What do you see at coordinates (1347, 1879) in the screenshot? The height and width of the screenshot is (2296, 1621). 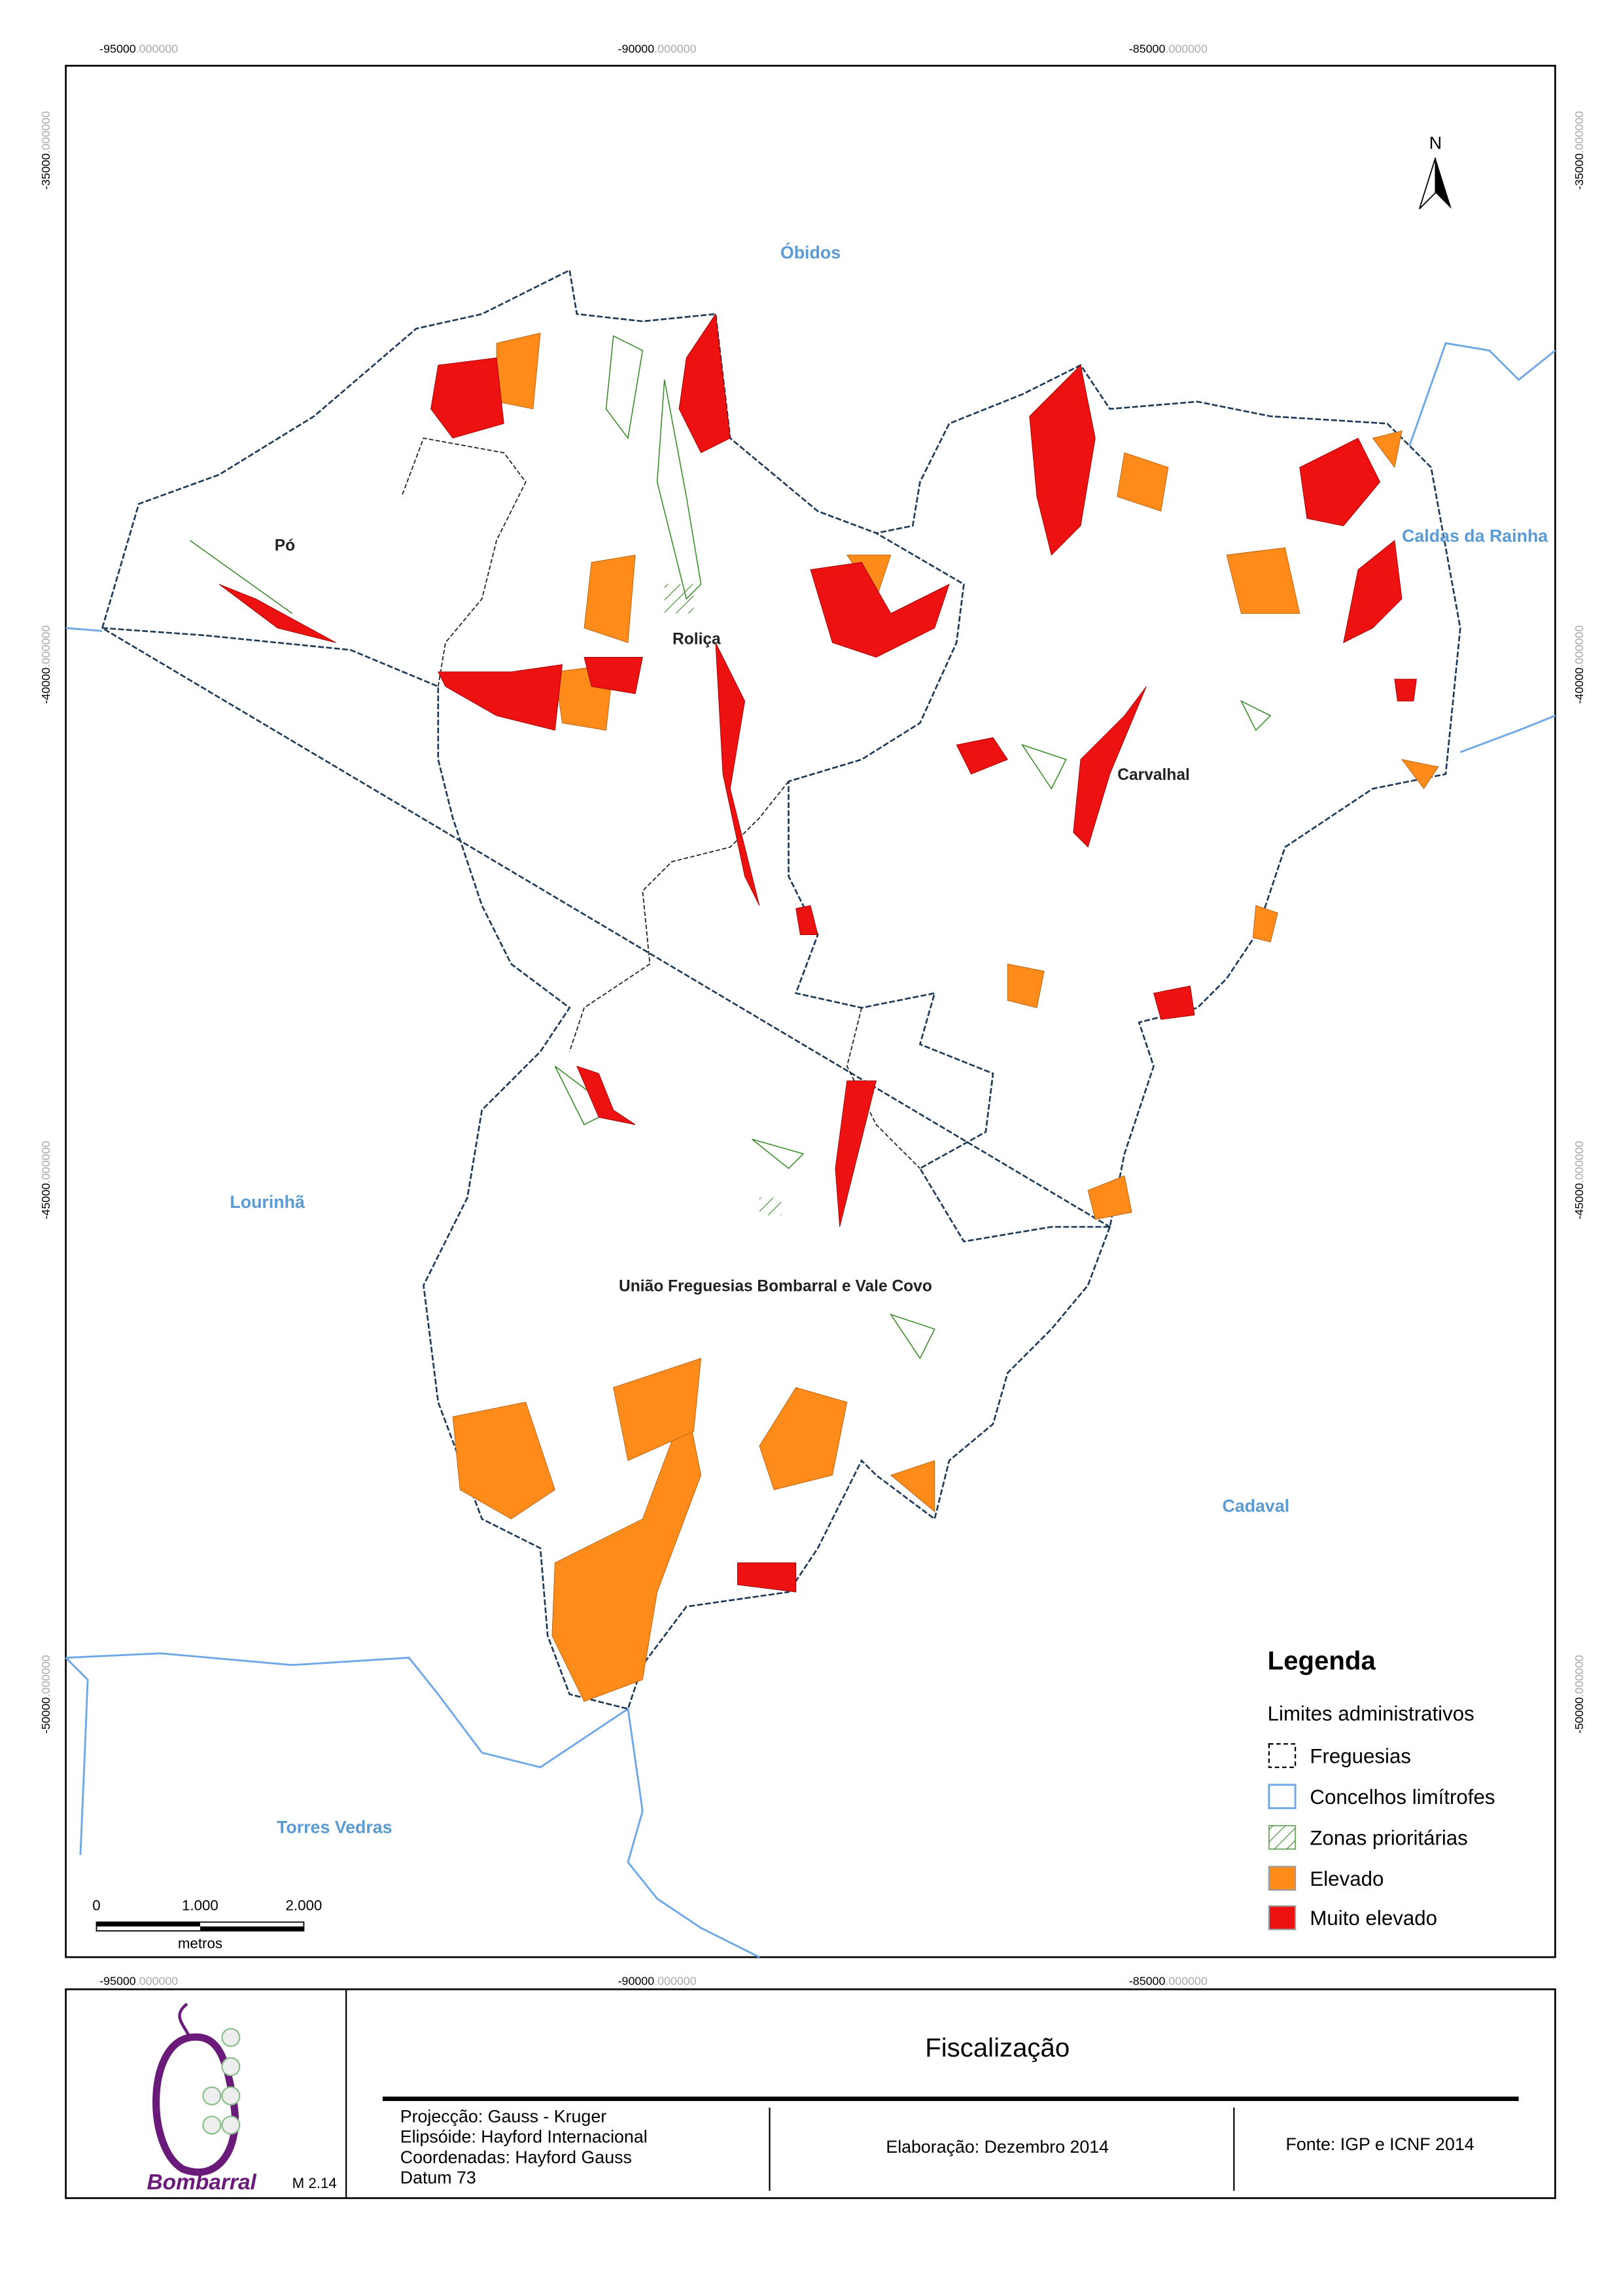 I see `legend-item: Elevado` at bounding box center [1347, 1879].